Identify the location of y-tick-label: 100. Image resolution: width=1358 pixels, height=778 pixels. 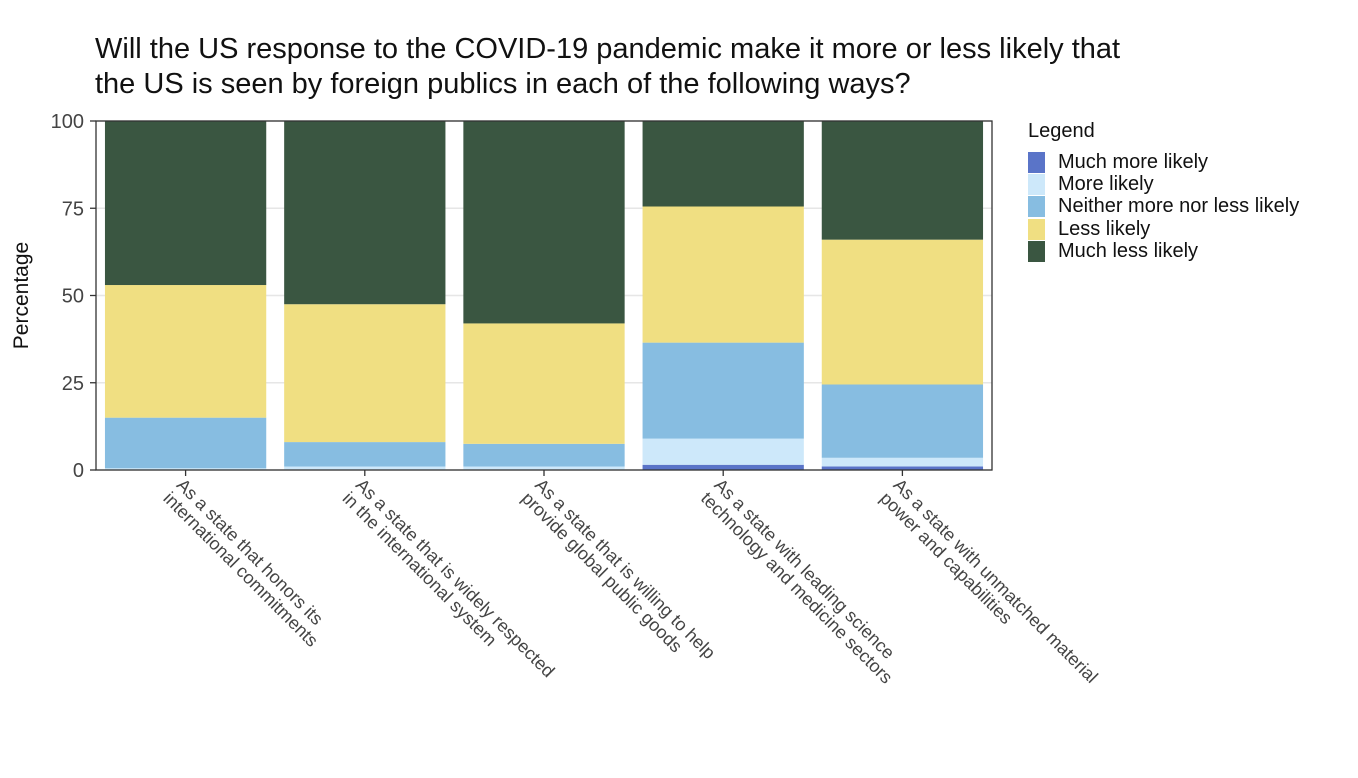
(67, 122).